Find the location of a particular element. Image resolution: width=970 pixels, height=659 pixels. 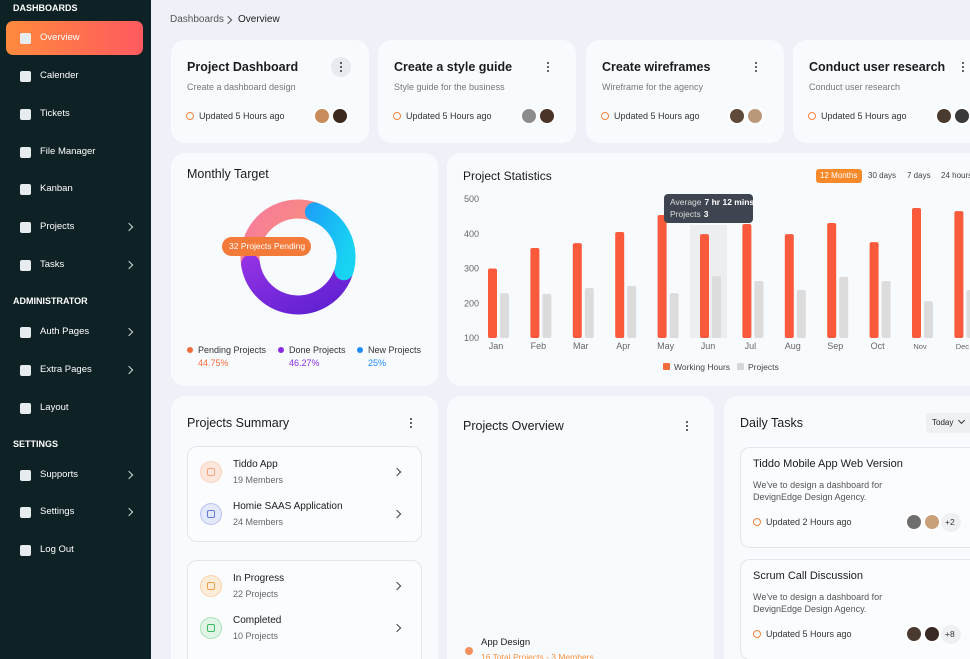

tab: 12 Months is located at coordinates (839, 175).